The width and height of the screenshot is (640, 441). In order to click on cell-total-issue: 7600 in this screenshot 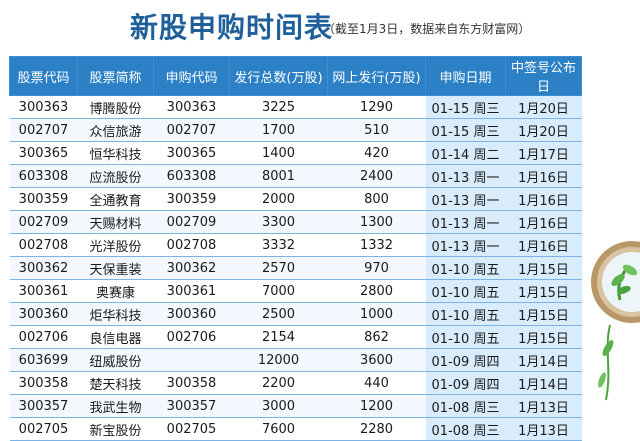, I will do `click(278, 429)`.